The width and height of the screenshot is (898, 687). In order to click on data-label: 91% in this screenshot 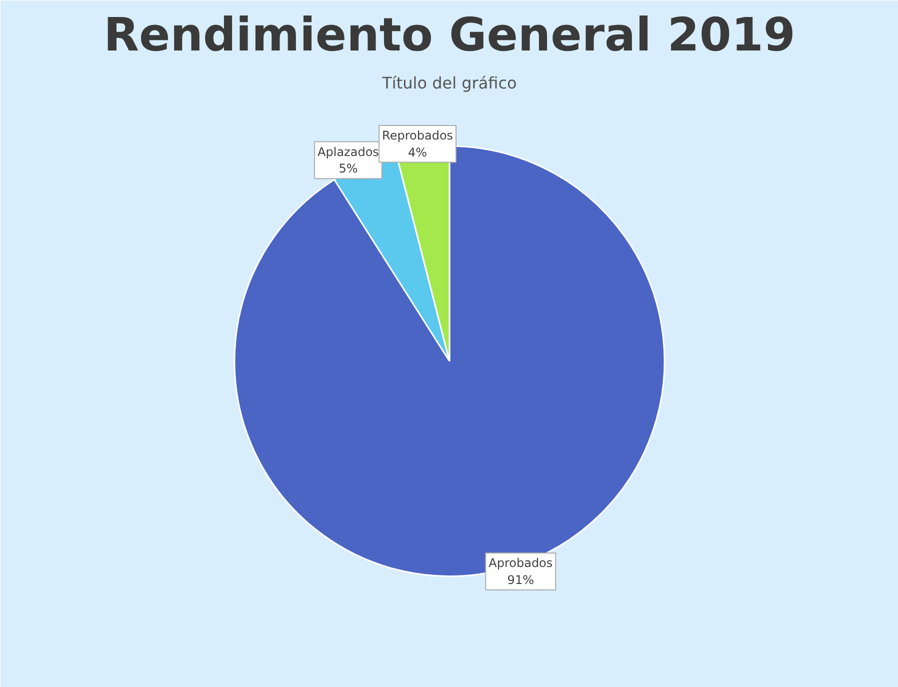, I will do `click(520, 579)`.